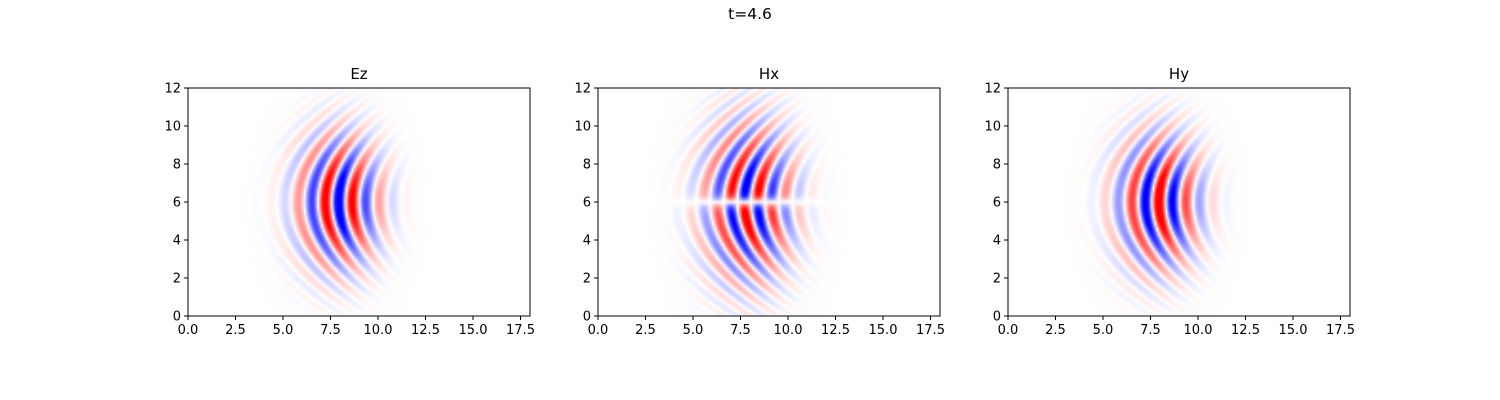  Describe the element at coordinates (1179, 74) in the screenshot. I see `subplot-title: Hy` at that location.